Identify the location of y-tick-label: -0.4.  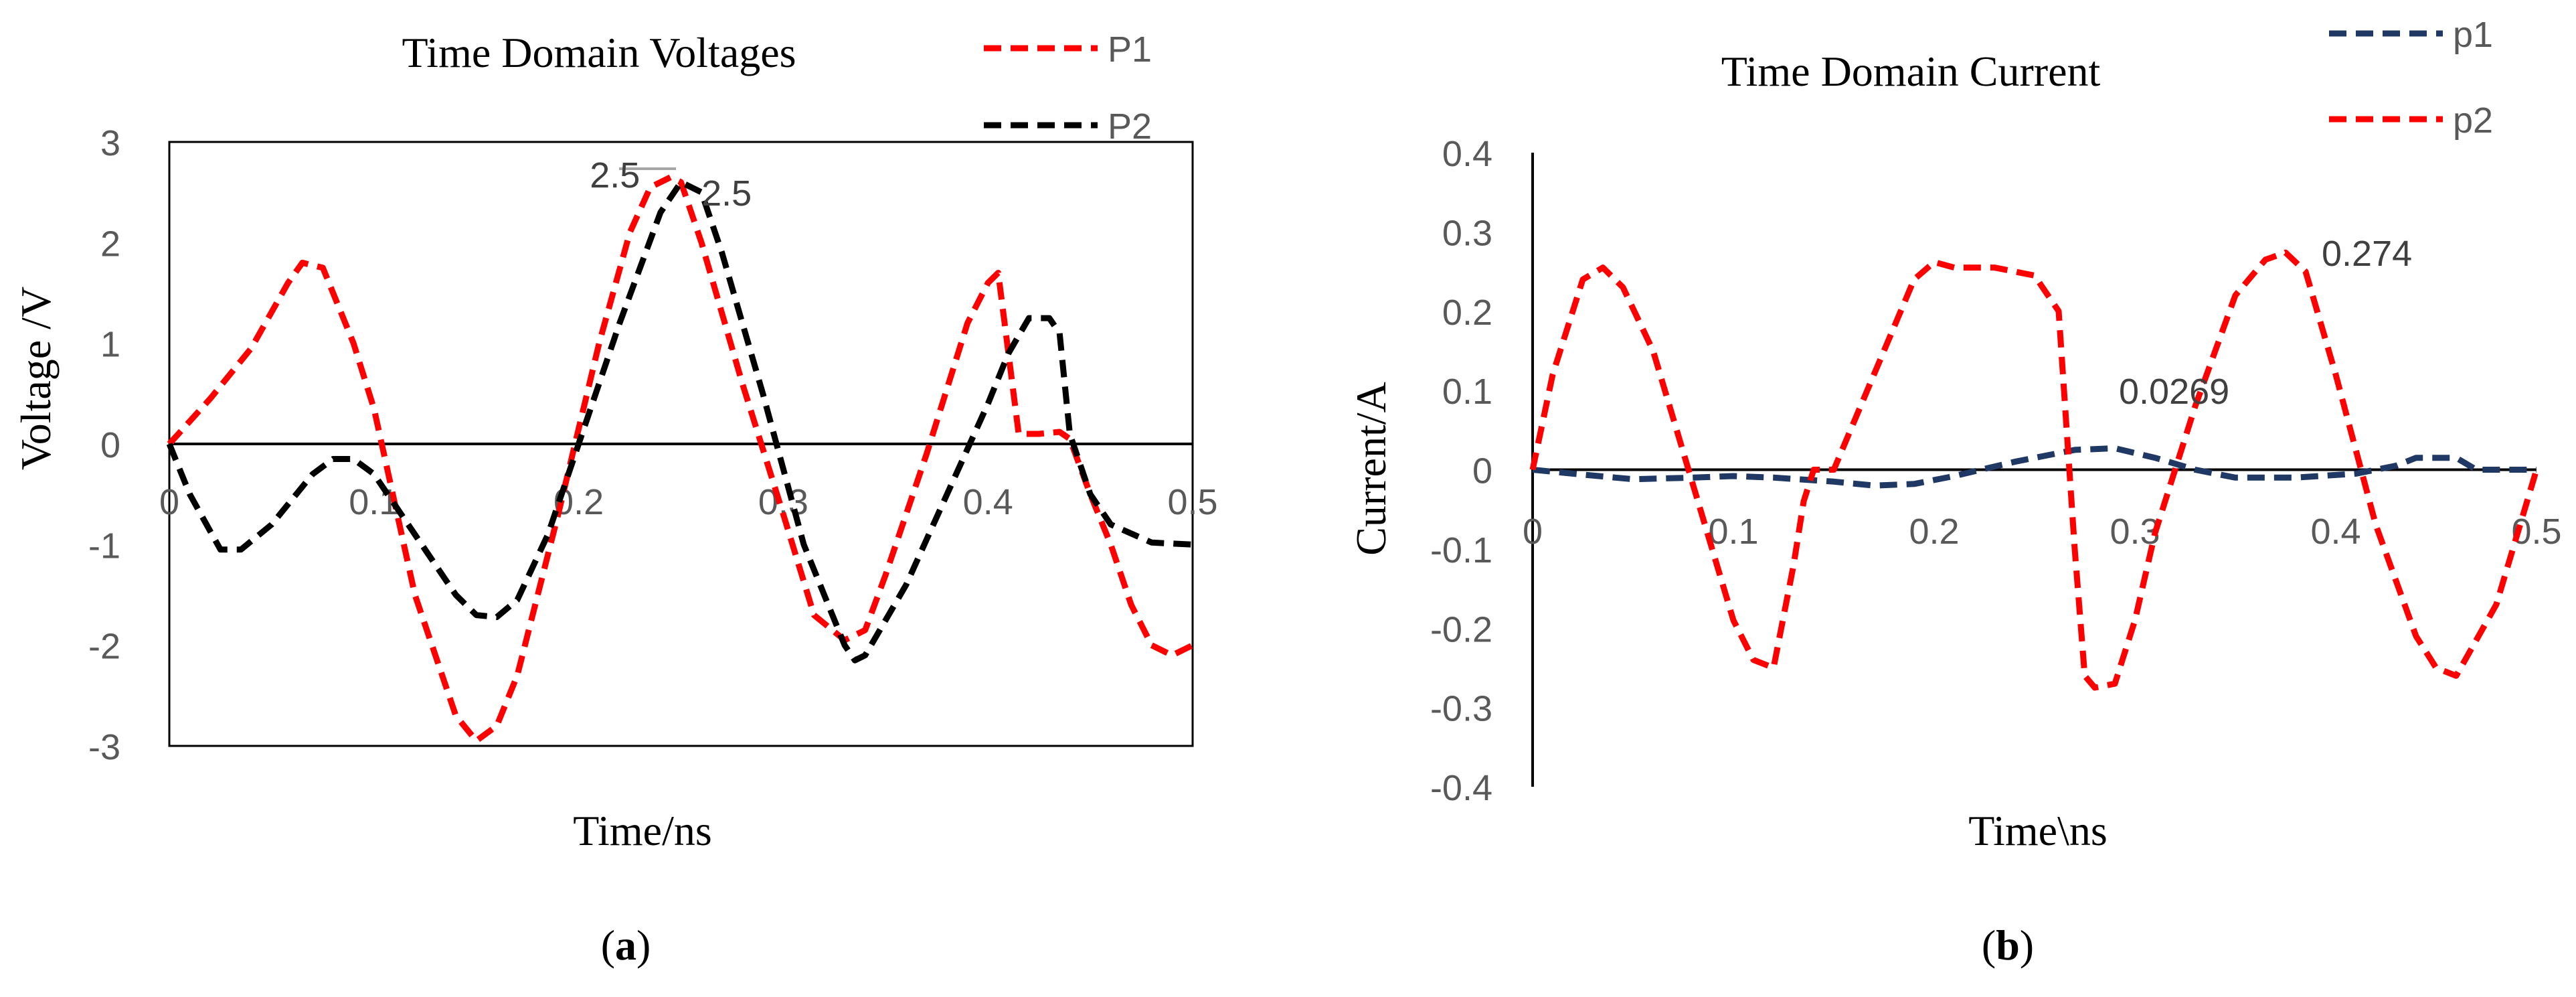
(1461, 788).